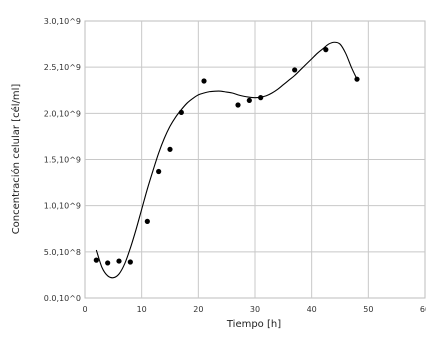 The image size is (426, 345). Describe the element at coordinates (62, 160) in the screenshot. I see `y-tick-label: 1.5,10^9` at that location.